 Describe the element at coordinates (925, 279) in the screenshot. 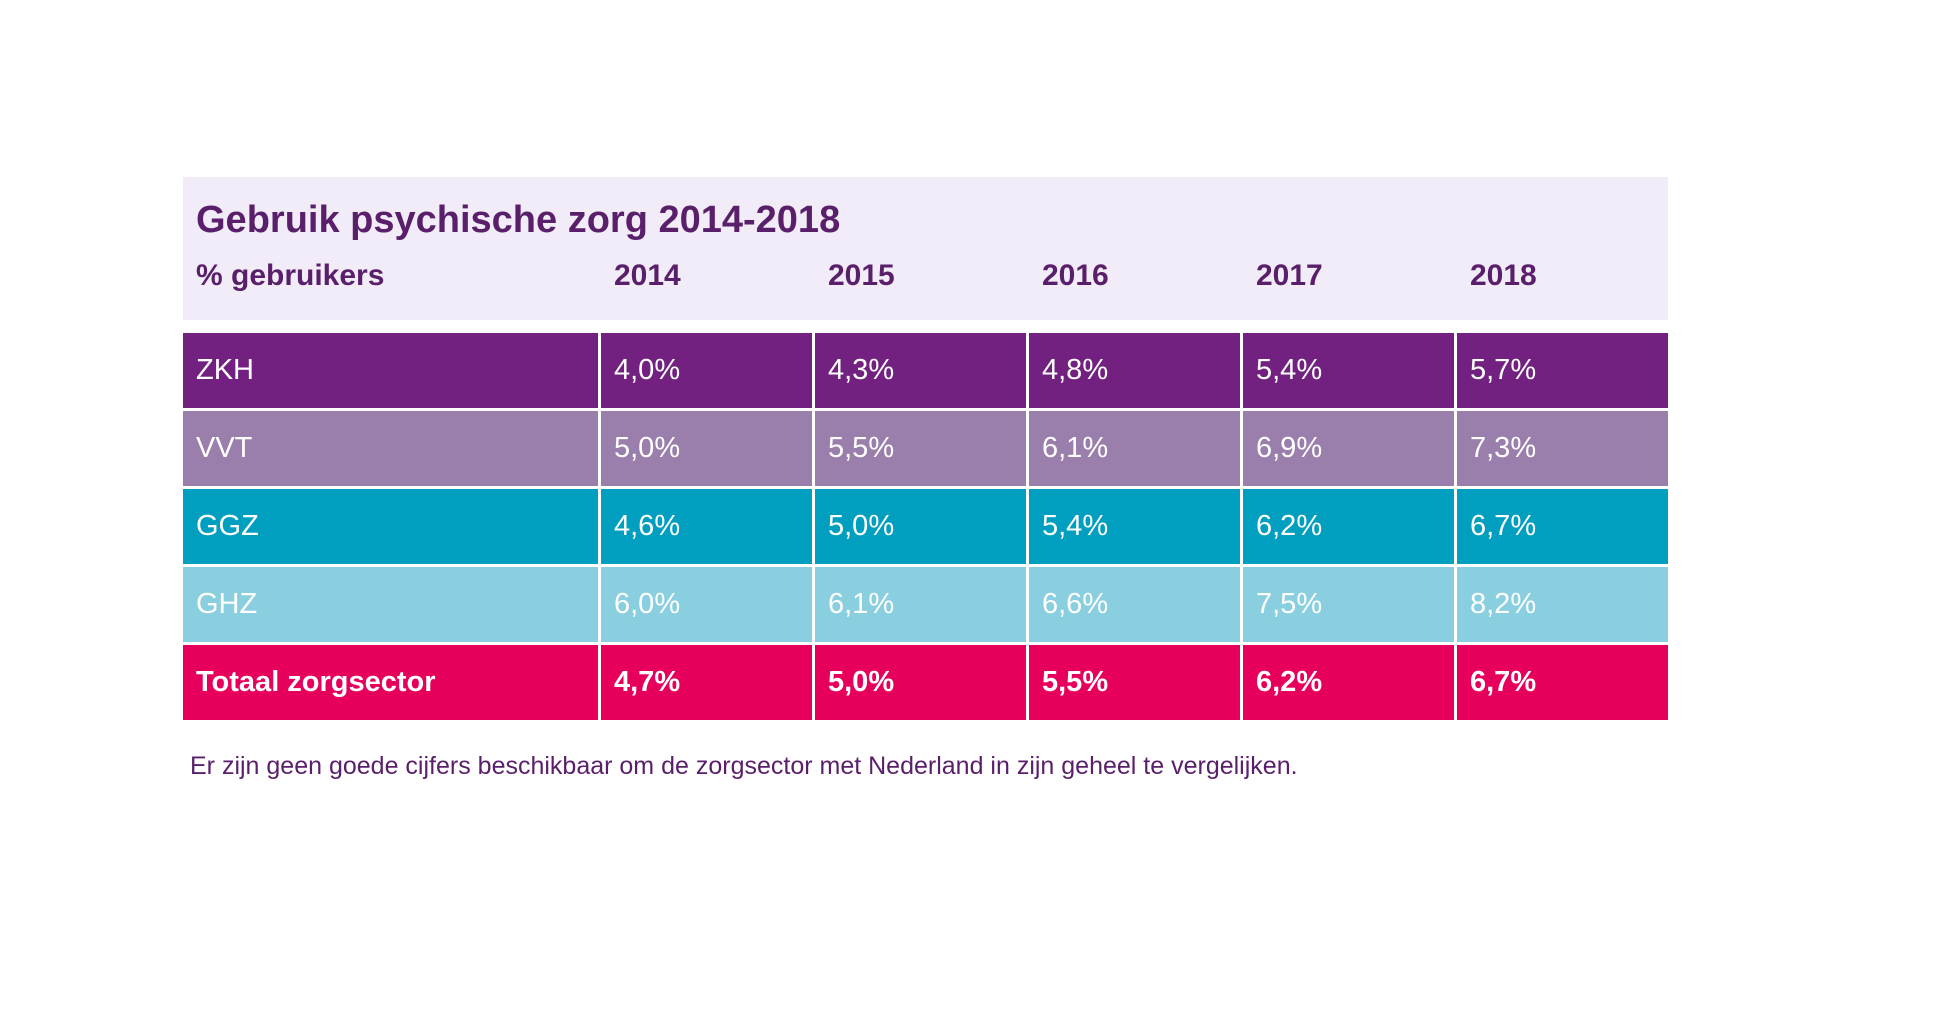

I see `column-header-row: % gebruikers 2014 2015 2016 2017 2018` at that location.